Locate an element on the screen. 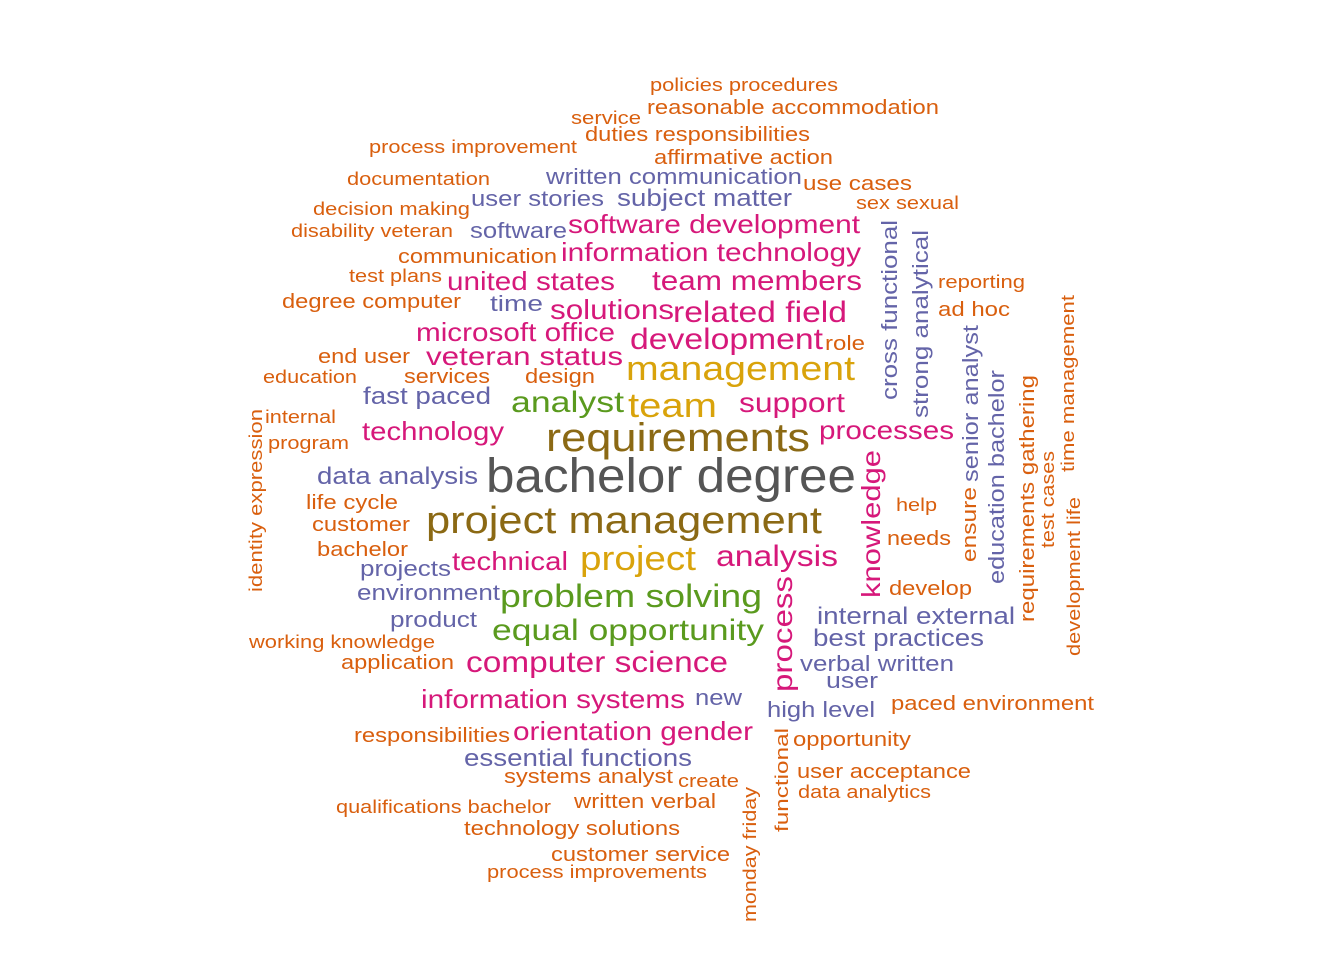  word-written-verbal: written verbal is located at coordinates (644, 802).